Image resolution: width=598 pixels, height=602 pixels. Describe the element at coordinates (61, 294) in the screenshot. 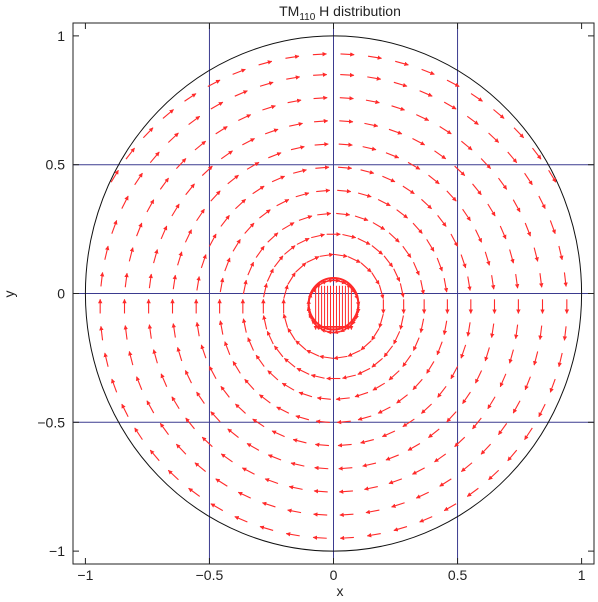

I see `y-tick-label: 0` at that location.